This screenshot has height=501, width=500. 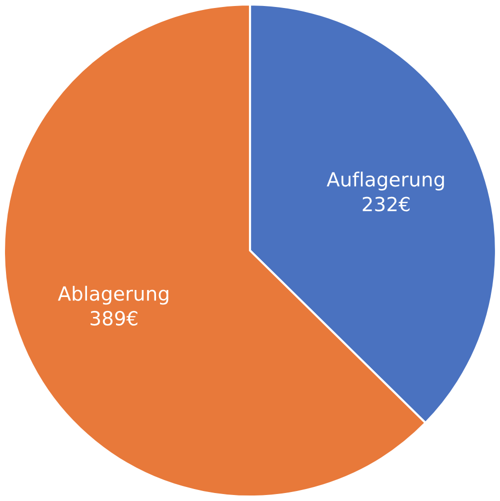 I want to click on data-label: 389€, so click(x=114, y=318).